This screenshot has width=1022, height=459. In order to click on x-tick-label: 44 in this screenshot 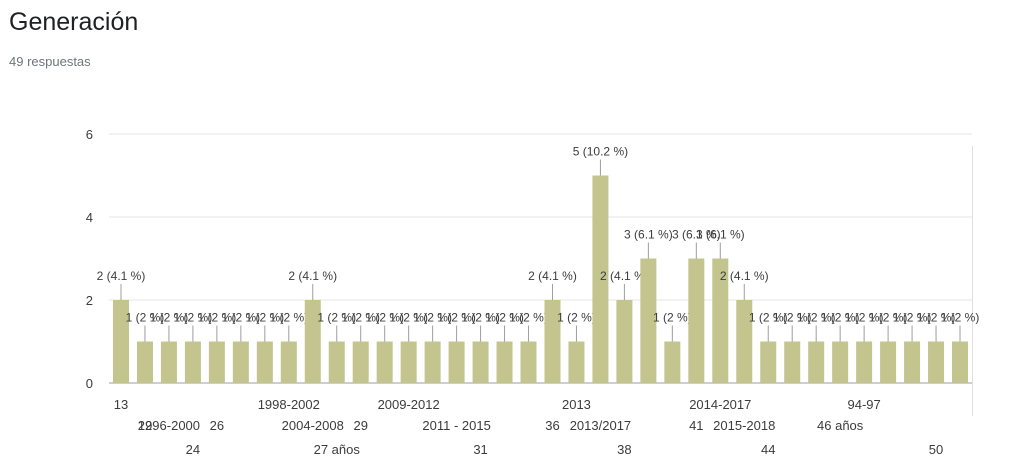, I will do `click(768, 449)`.